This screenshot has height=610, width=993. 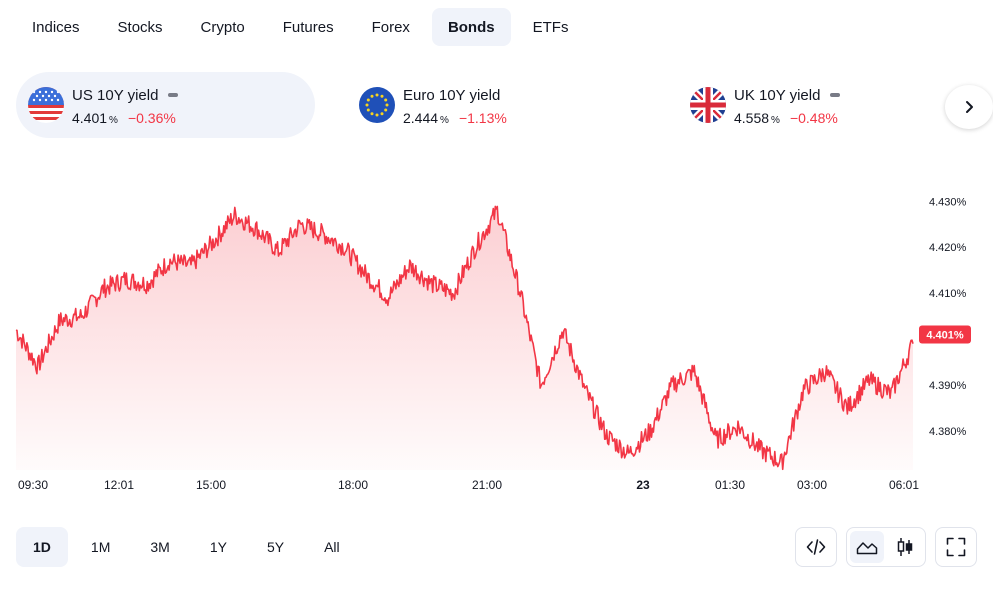 I want to click on tab-etfs: ETFs, so click(x=550, y=27).